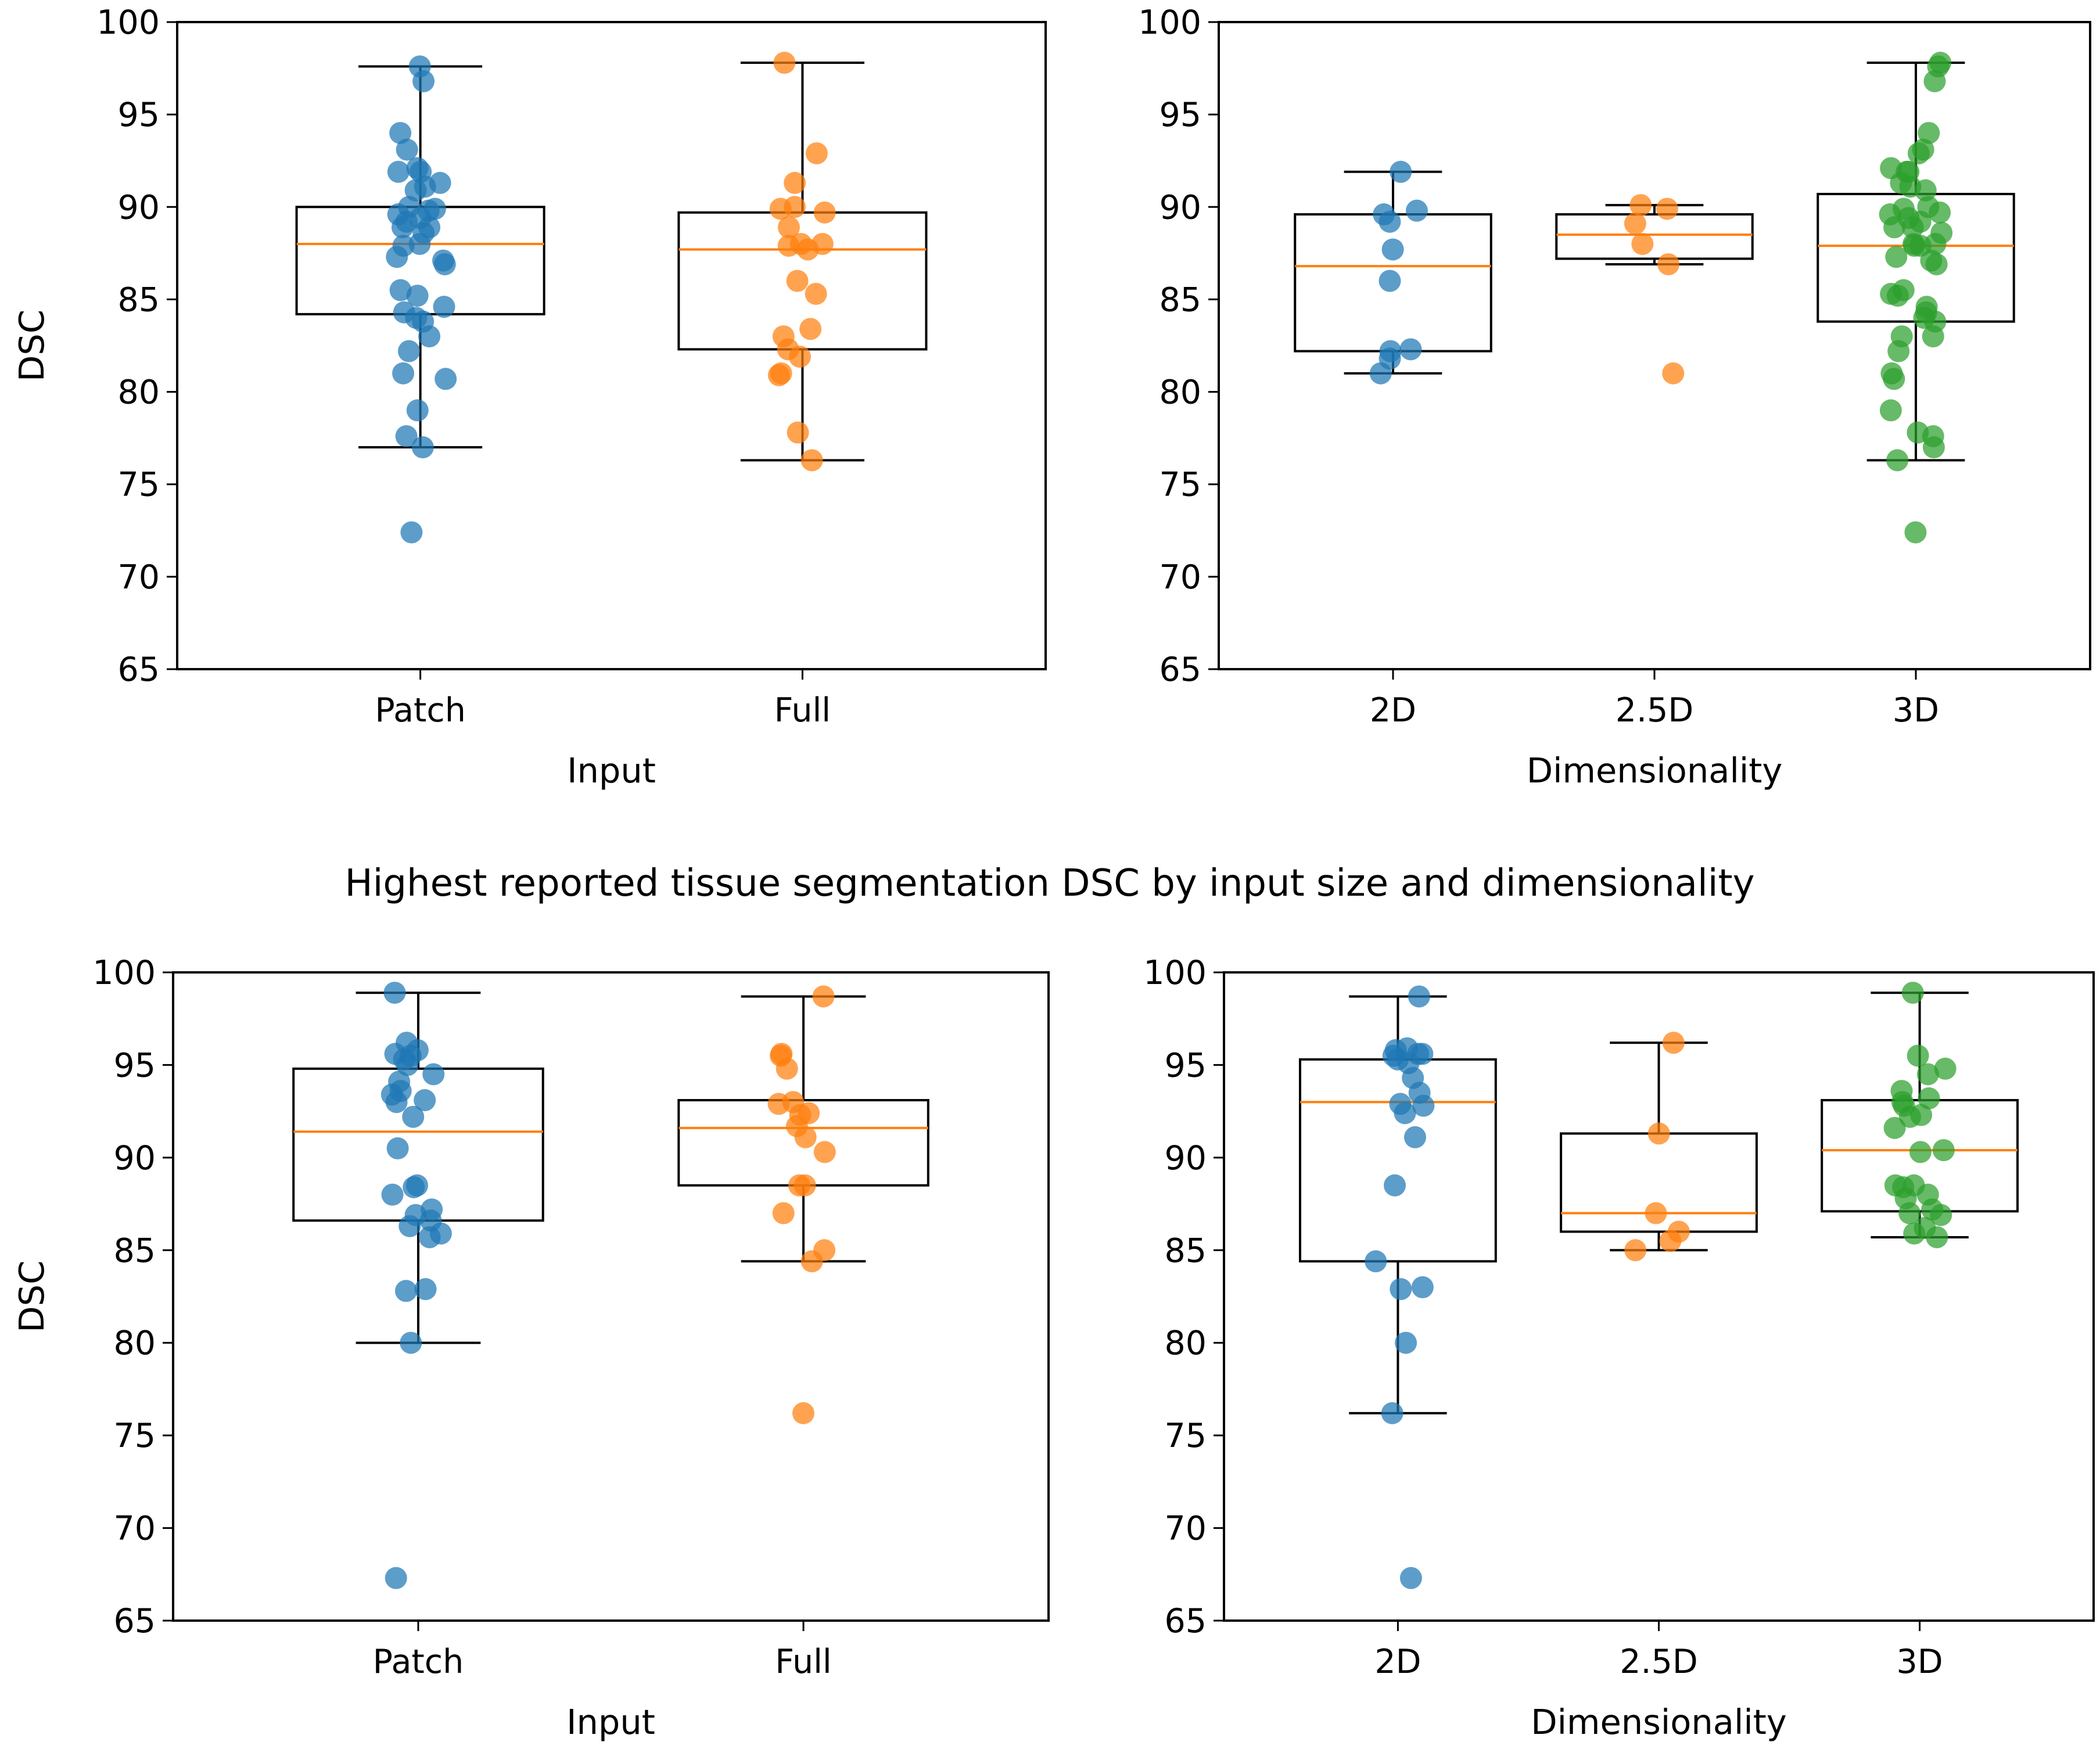 The width and height of the screenshot is (2100, 1749). Describe the element at coordinates (135, 1158) in the screenshot. I see `y-tick-label: 90` at that location.